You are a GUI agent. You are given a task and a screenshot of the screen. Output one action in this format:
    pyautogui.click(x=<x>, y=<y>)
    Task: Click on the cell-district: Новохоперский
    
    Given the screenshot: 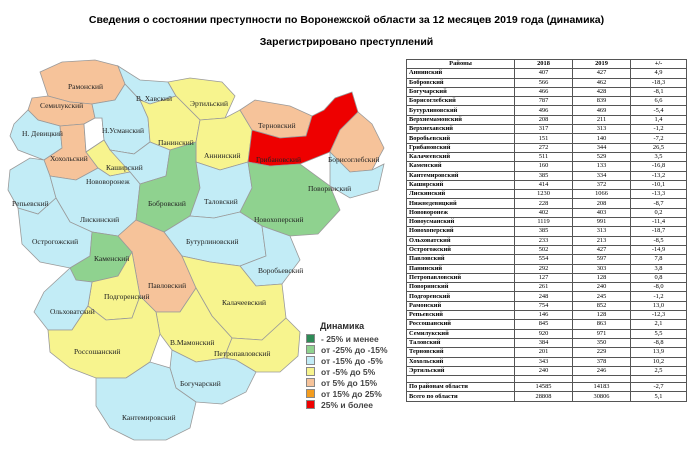 What is the action you would take?
    pyautogui.click(x=460, y=231)
    